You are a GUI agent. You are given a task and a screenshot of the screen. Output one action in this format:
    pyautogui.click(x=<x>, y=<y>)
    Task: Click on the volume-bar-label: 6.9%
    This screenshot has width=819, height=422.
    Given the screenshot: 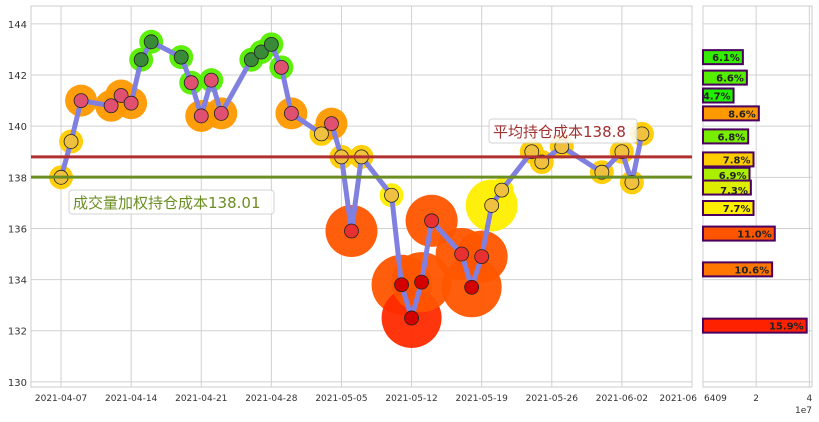 What is the action you would take?
    pyautogui.click(x=733, y=176)
    